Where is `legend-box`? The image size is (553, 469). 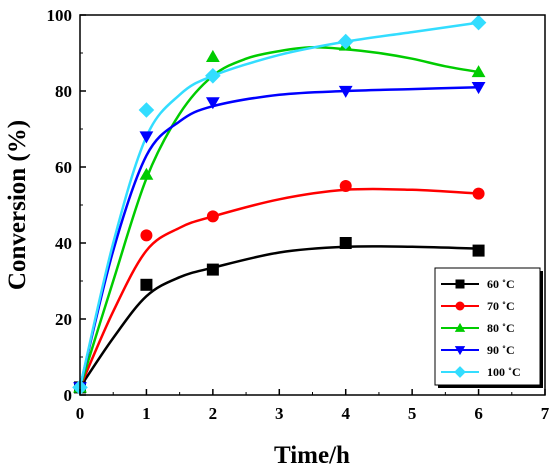
legend-box is located at coordinates (487, 326).